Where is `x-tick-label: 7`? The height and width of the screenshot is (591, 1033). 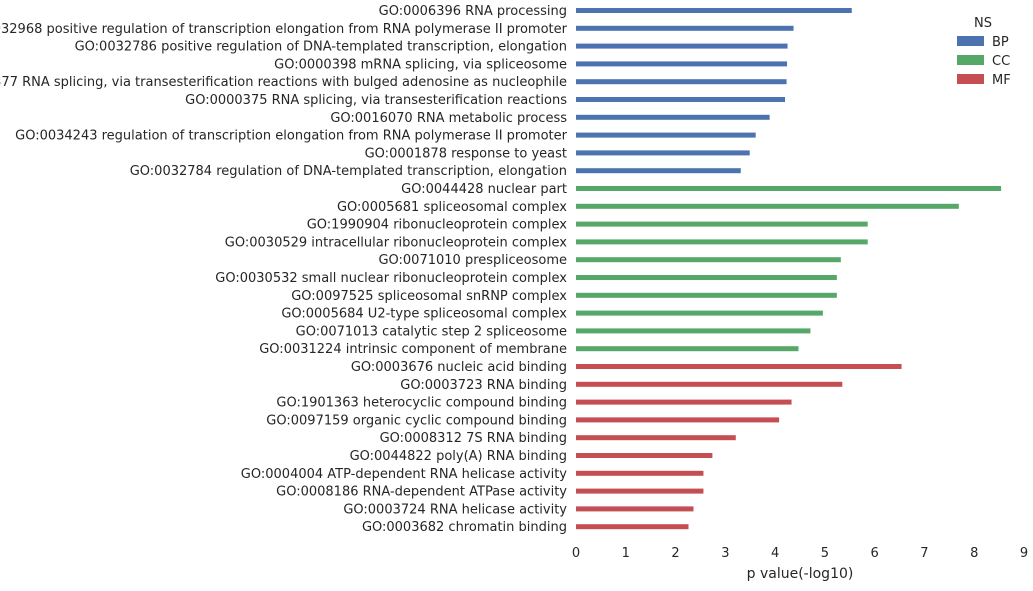 x-tick-label: 7 is located at coordinates (924, 553).